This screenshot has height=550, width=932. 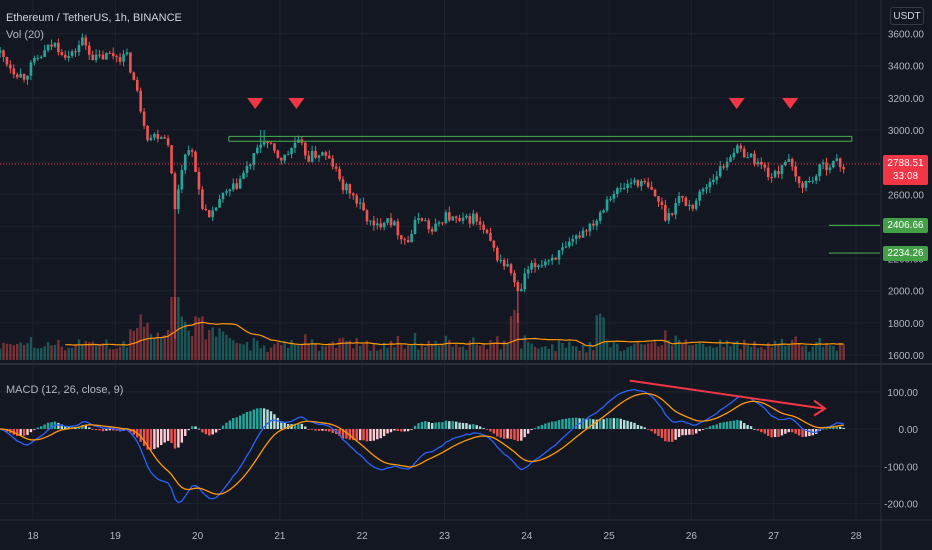 I want to click on price-axis-label: 1800.00, so click(x=906, y=324).